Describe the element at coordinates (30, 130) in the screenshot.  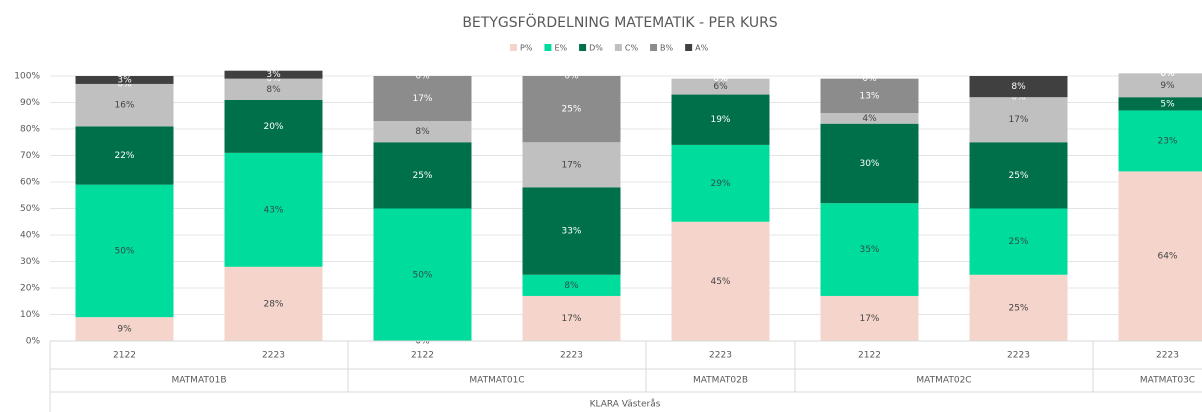
I see `y-tick-label: 80%` at that location.